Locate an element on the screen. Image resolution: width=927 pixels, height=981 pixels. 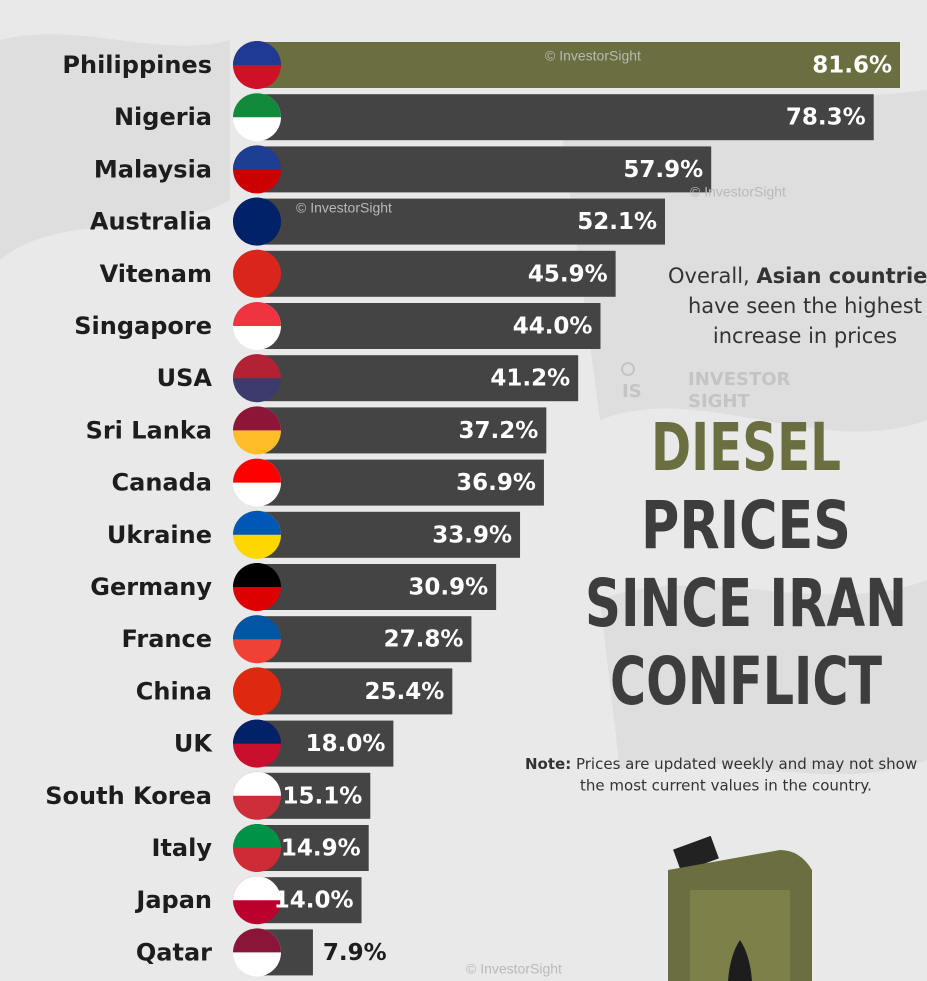
chart-title: CONFLICT is located at coordinates (746, 681).